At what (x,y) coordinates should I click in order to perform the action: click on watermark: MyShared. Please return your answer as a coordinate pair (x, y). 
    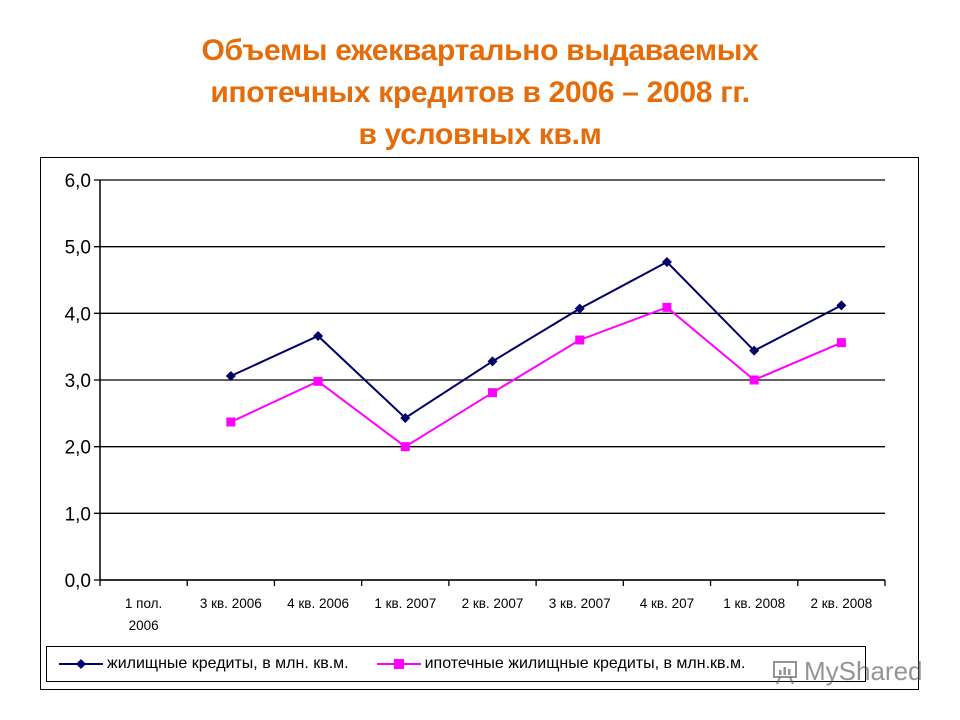
    Looking at the image, I should click on (847, 671).